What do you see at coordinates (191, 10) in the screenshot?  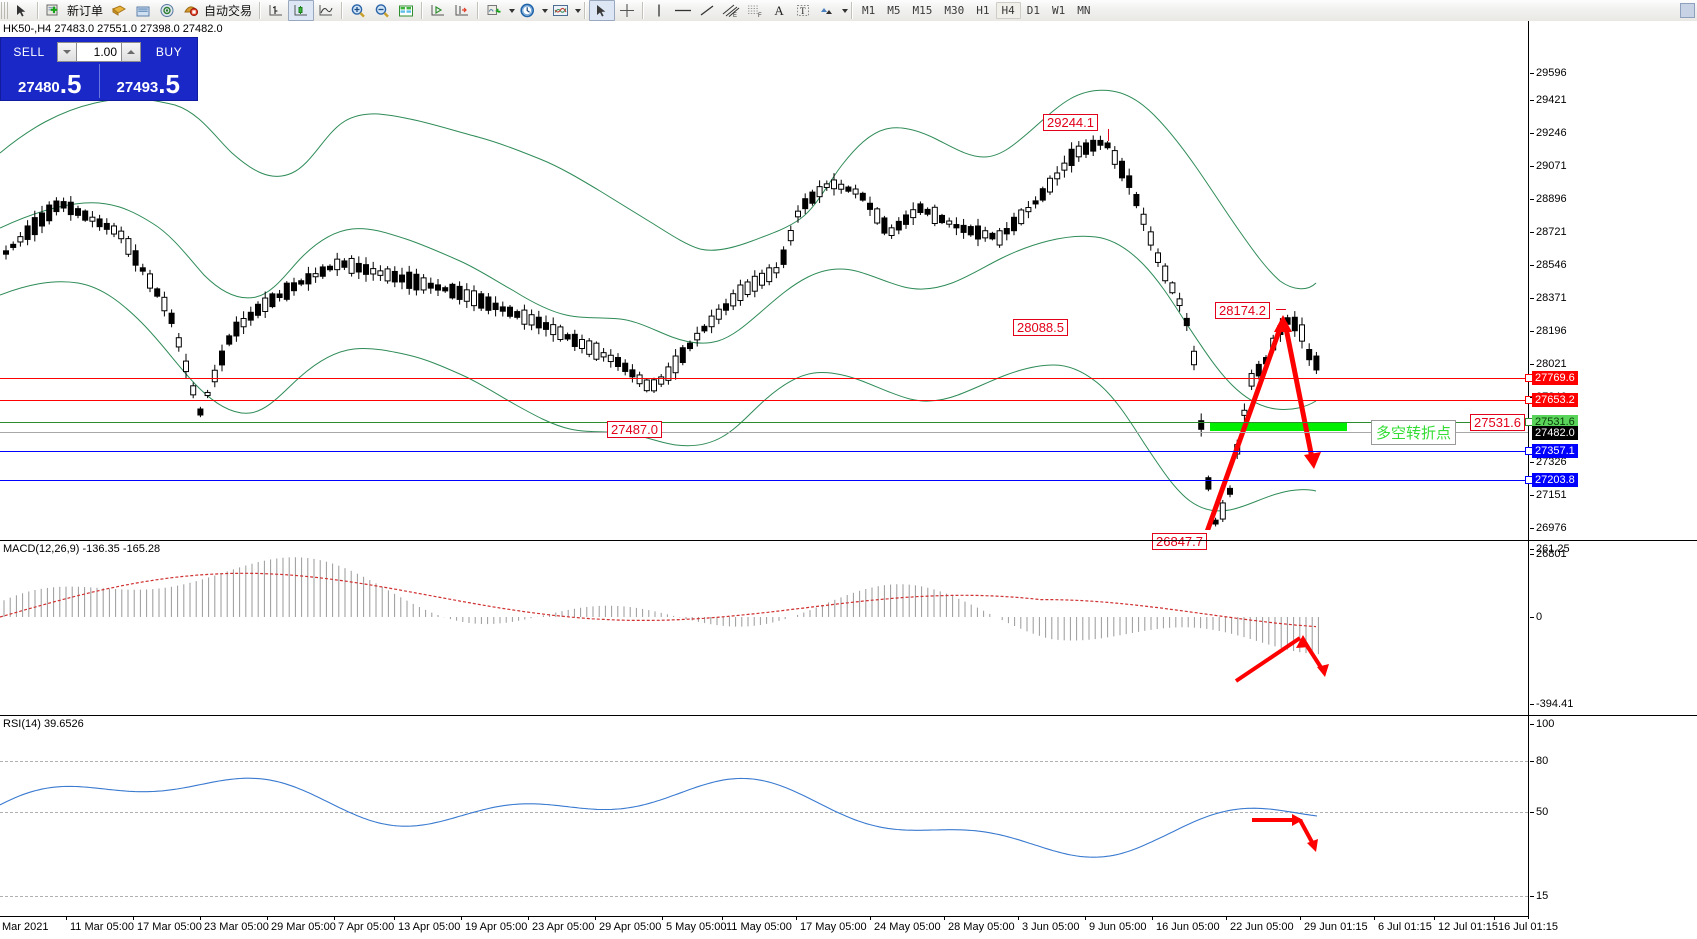 I see `autotrading-icon` at bounding box center [191, 10].